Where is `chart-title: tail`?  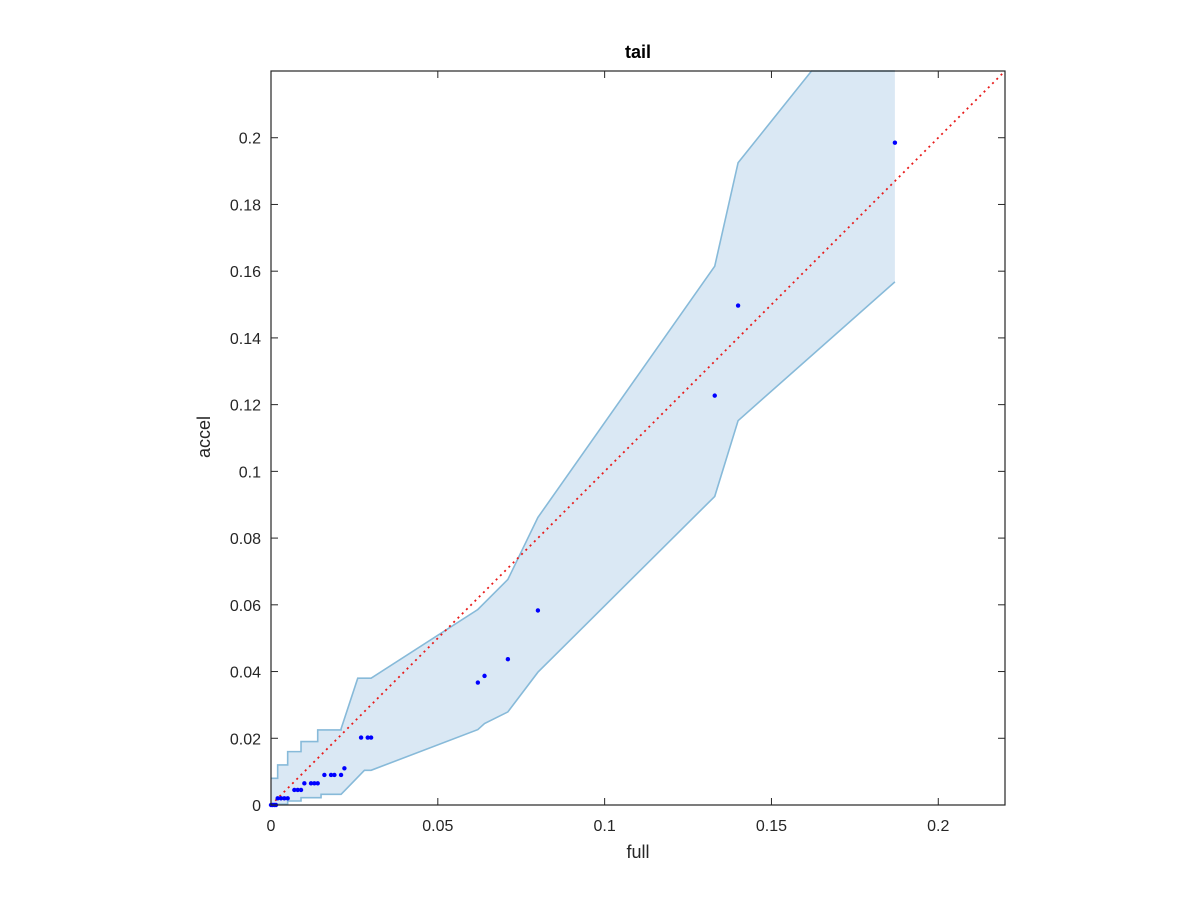 chart-title: tail is located at coordinates (638, 52).